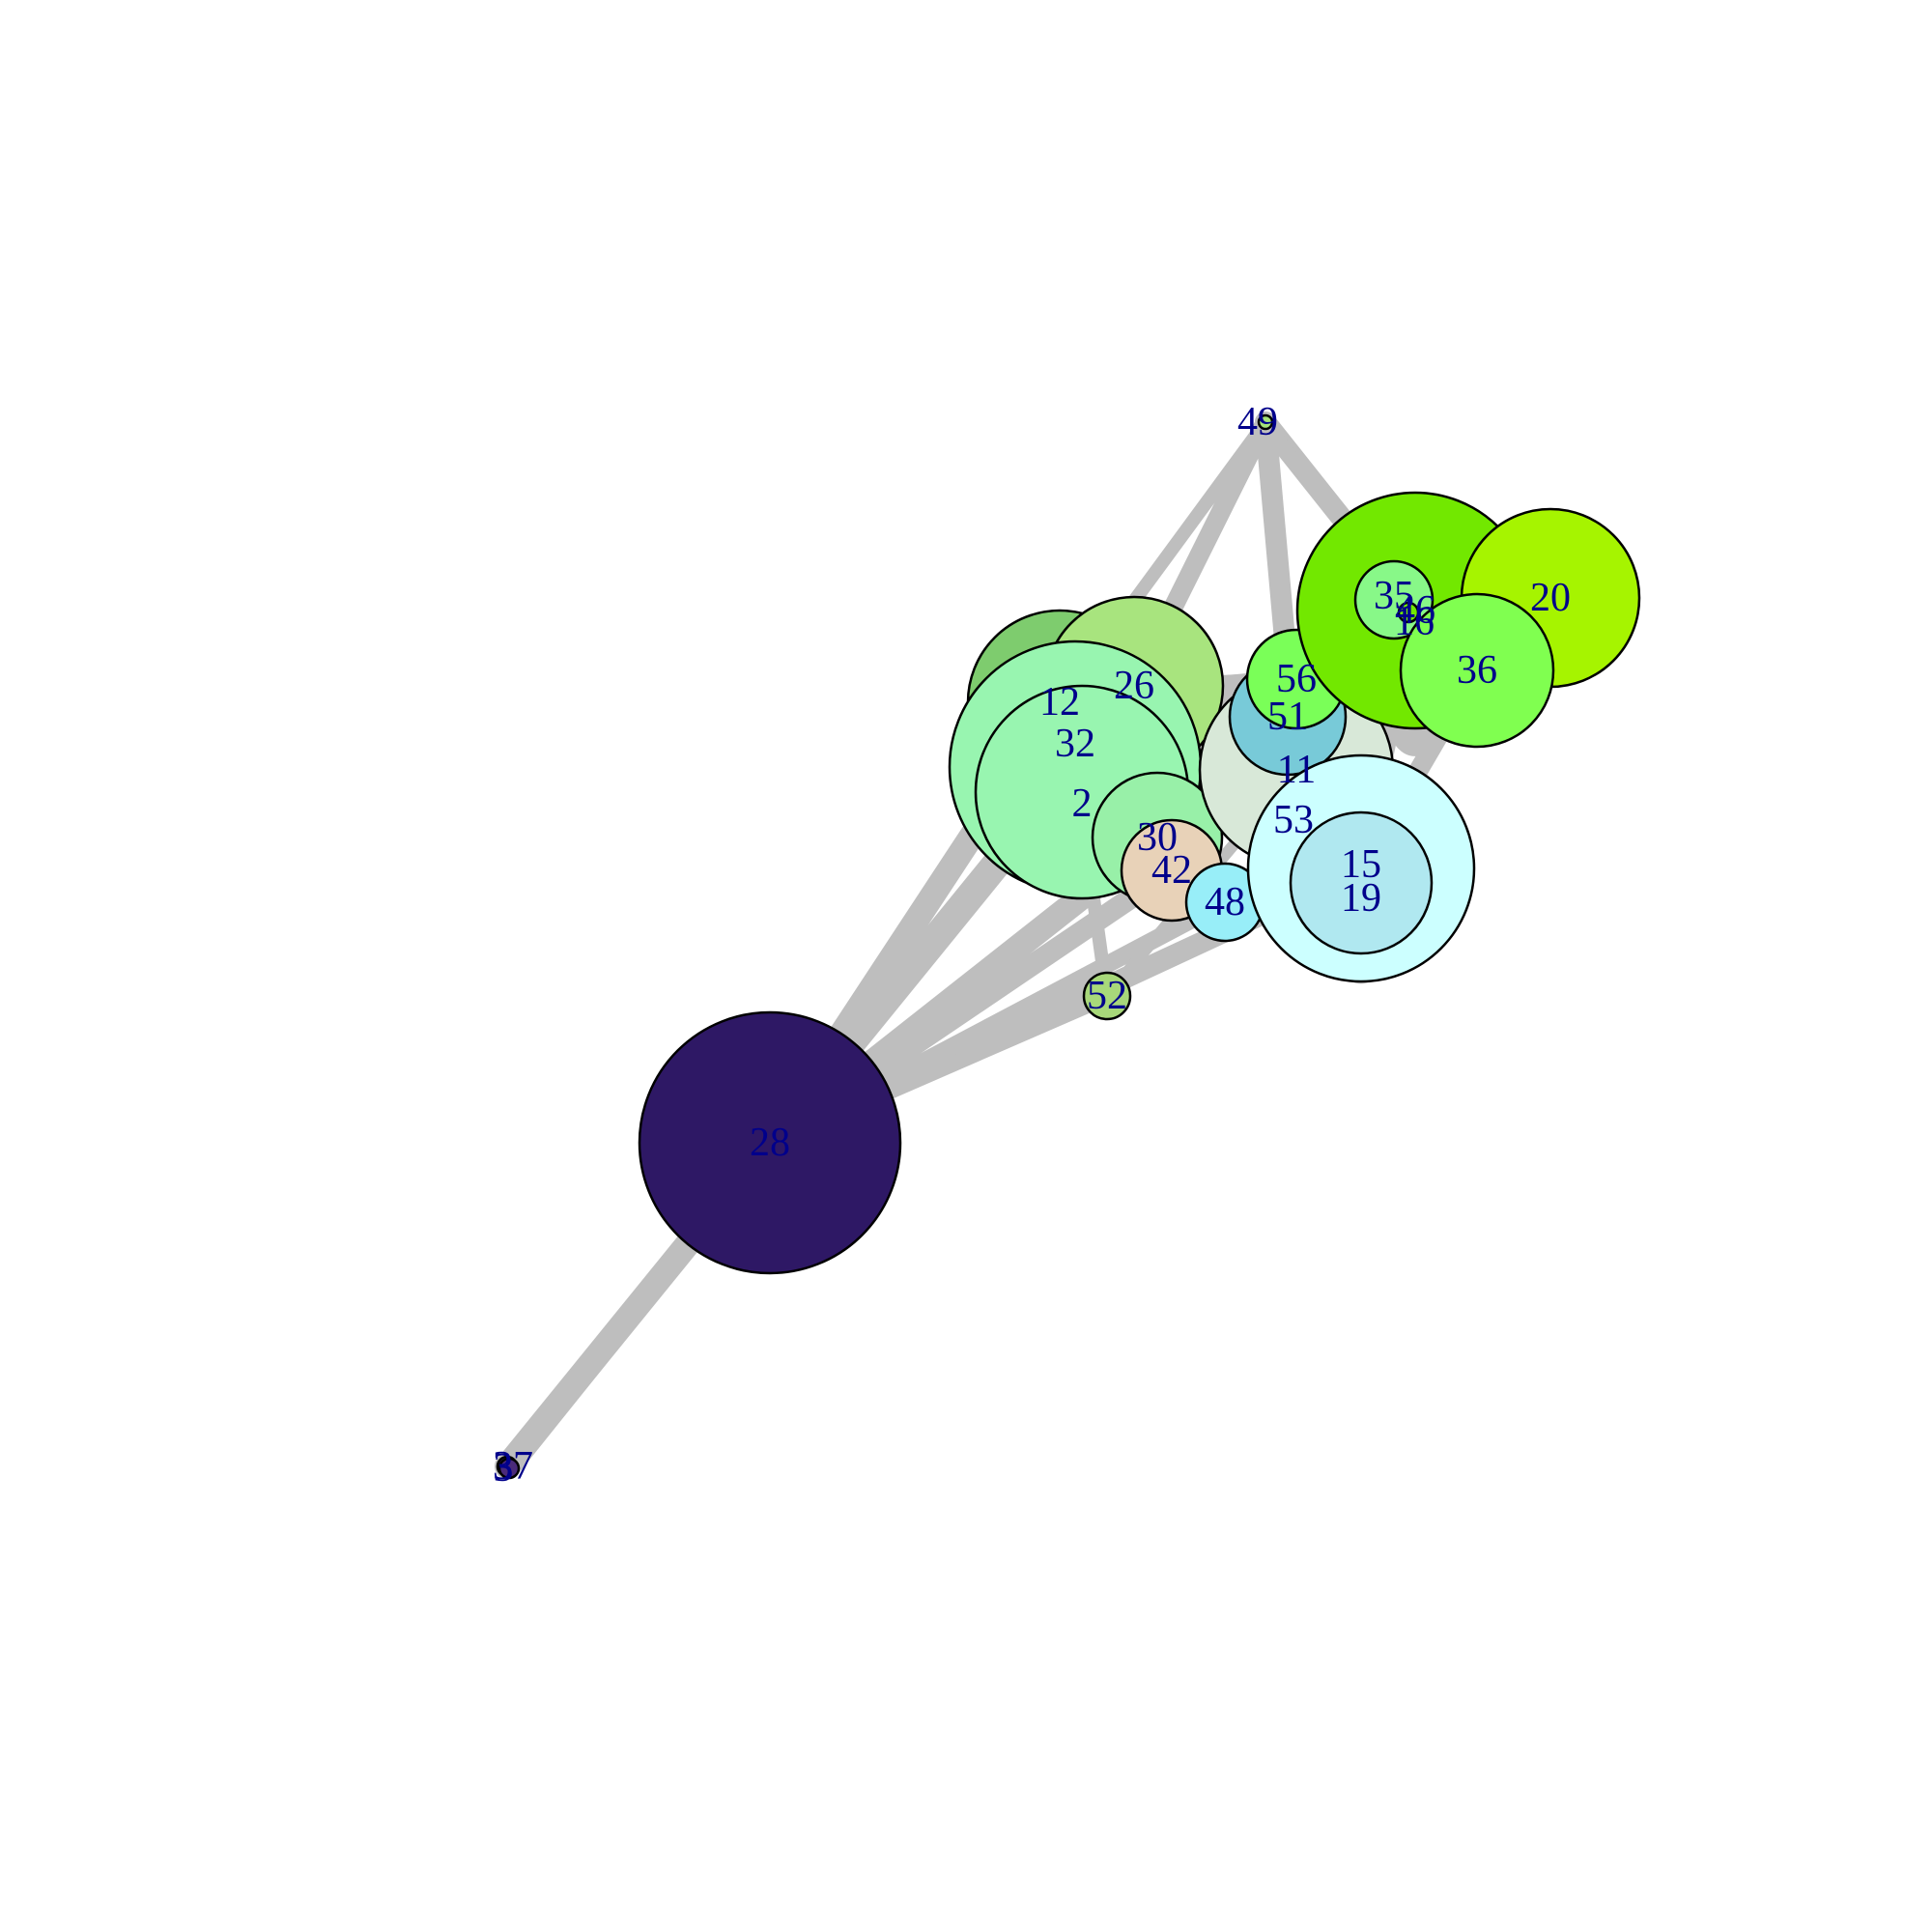  I want to click on node-label-37: 37, so click(513, 1466).